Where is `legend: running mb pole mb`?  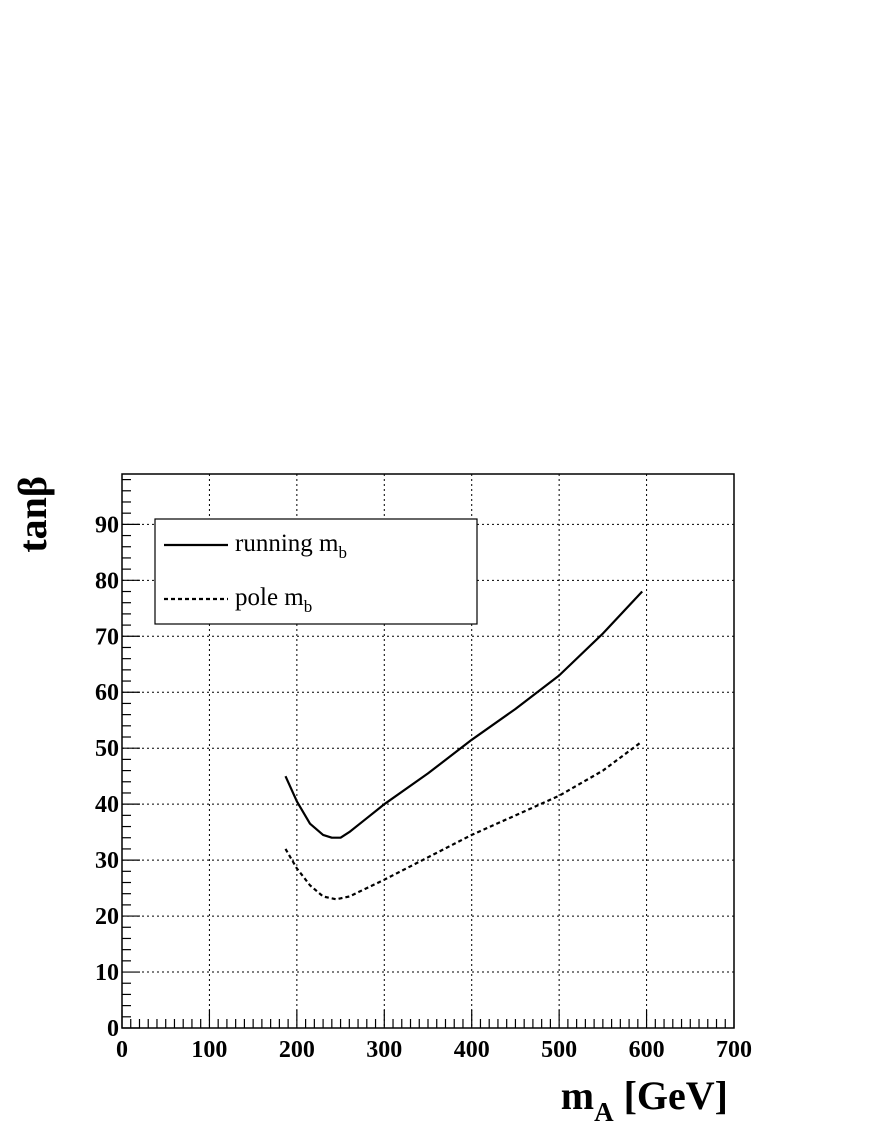 legend: running mb pole mb is located at coordinates (316, 571).